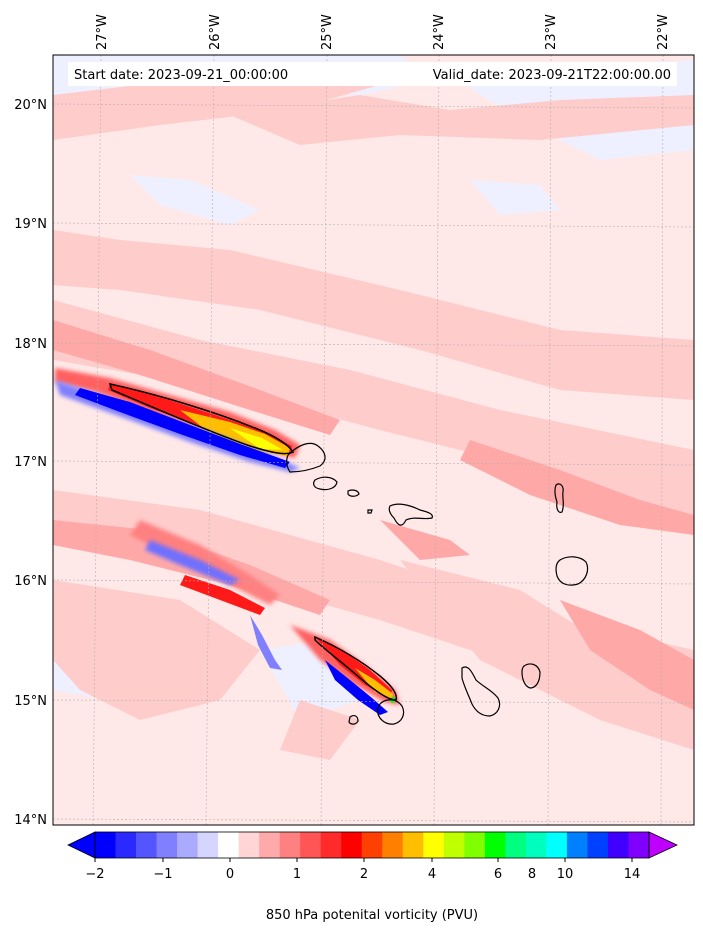  What do you see at coordinates (551, 32) in the screenshot?
I see `lon-label: 23°W` at bounding box center [551, 32].